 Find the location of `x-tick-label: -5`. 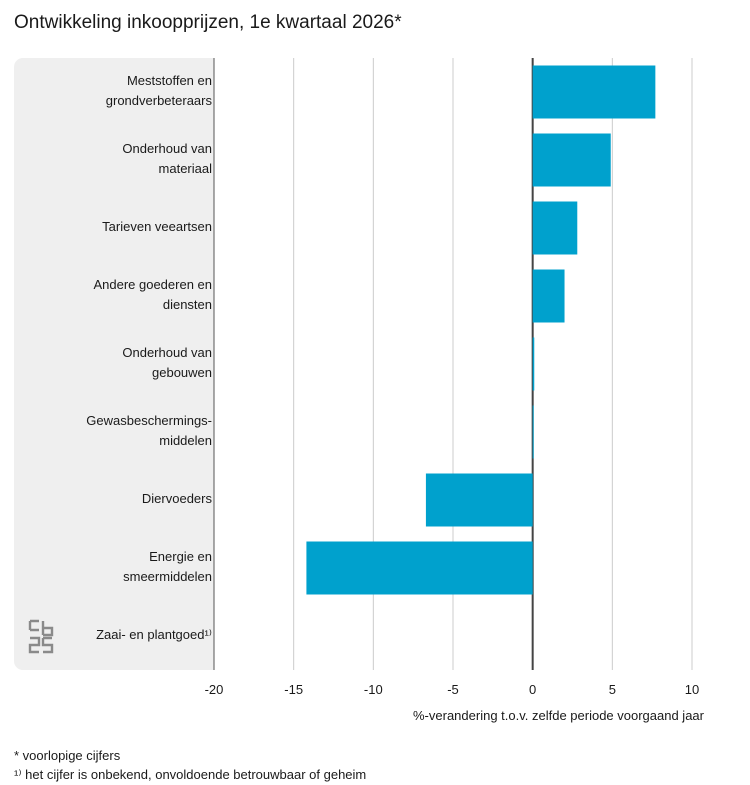

x-tick-label: -5 is located at coordinates (453, 689).